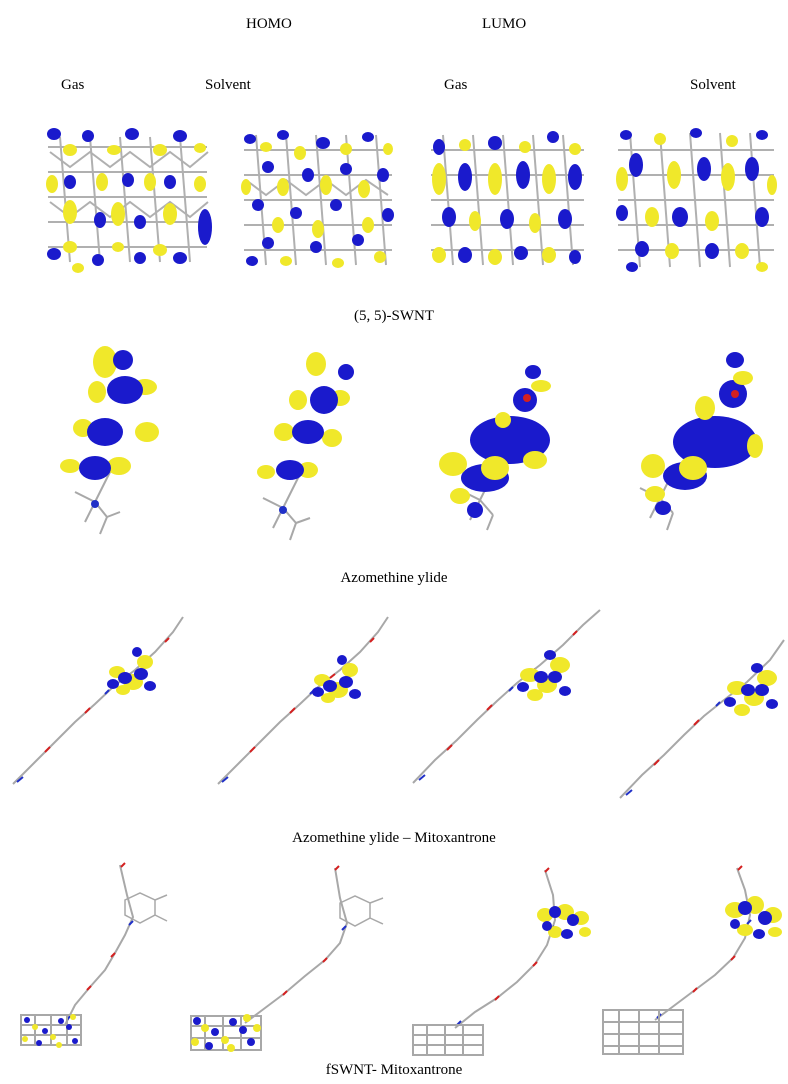 This screenshot has height=1084, width=788. I want to click on homo-header: HOMO, so click(269, 24).